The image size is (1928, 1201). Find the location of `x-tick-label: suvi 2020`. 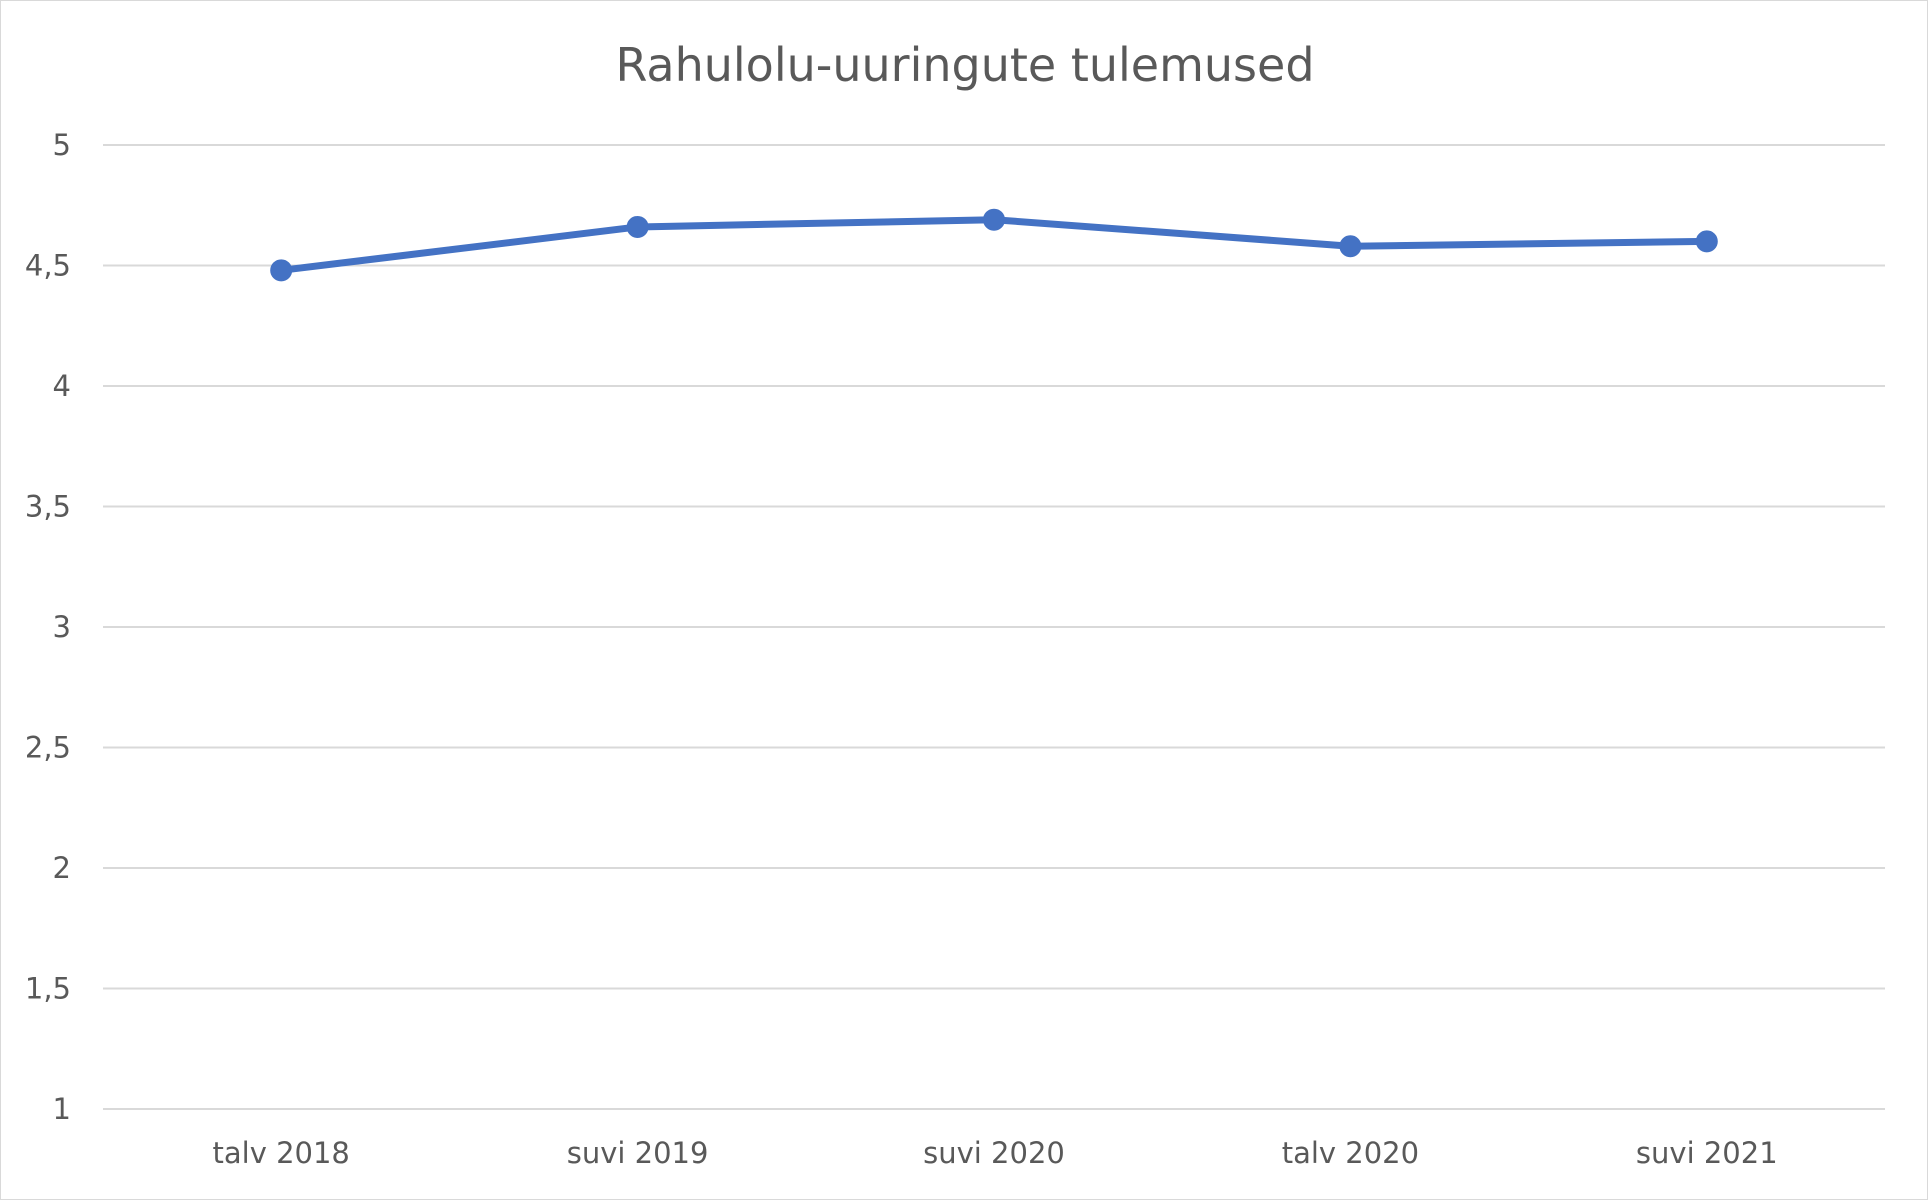

x-tick-label: suvi 2020 is located at coordinates (994, 1153).